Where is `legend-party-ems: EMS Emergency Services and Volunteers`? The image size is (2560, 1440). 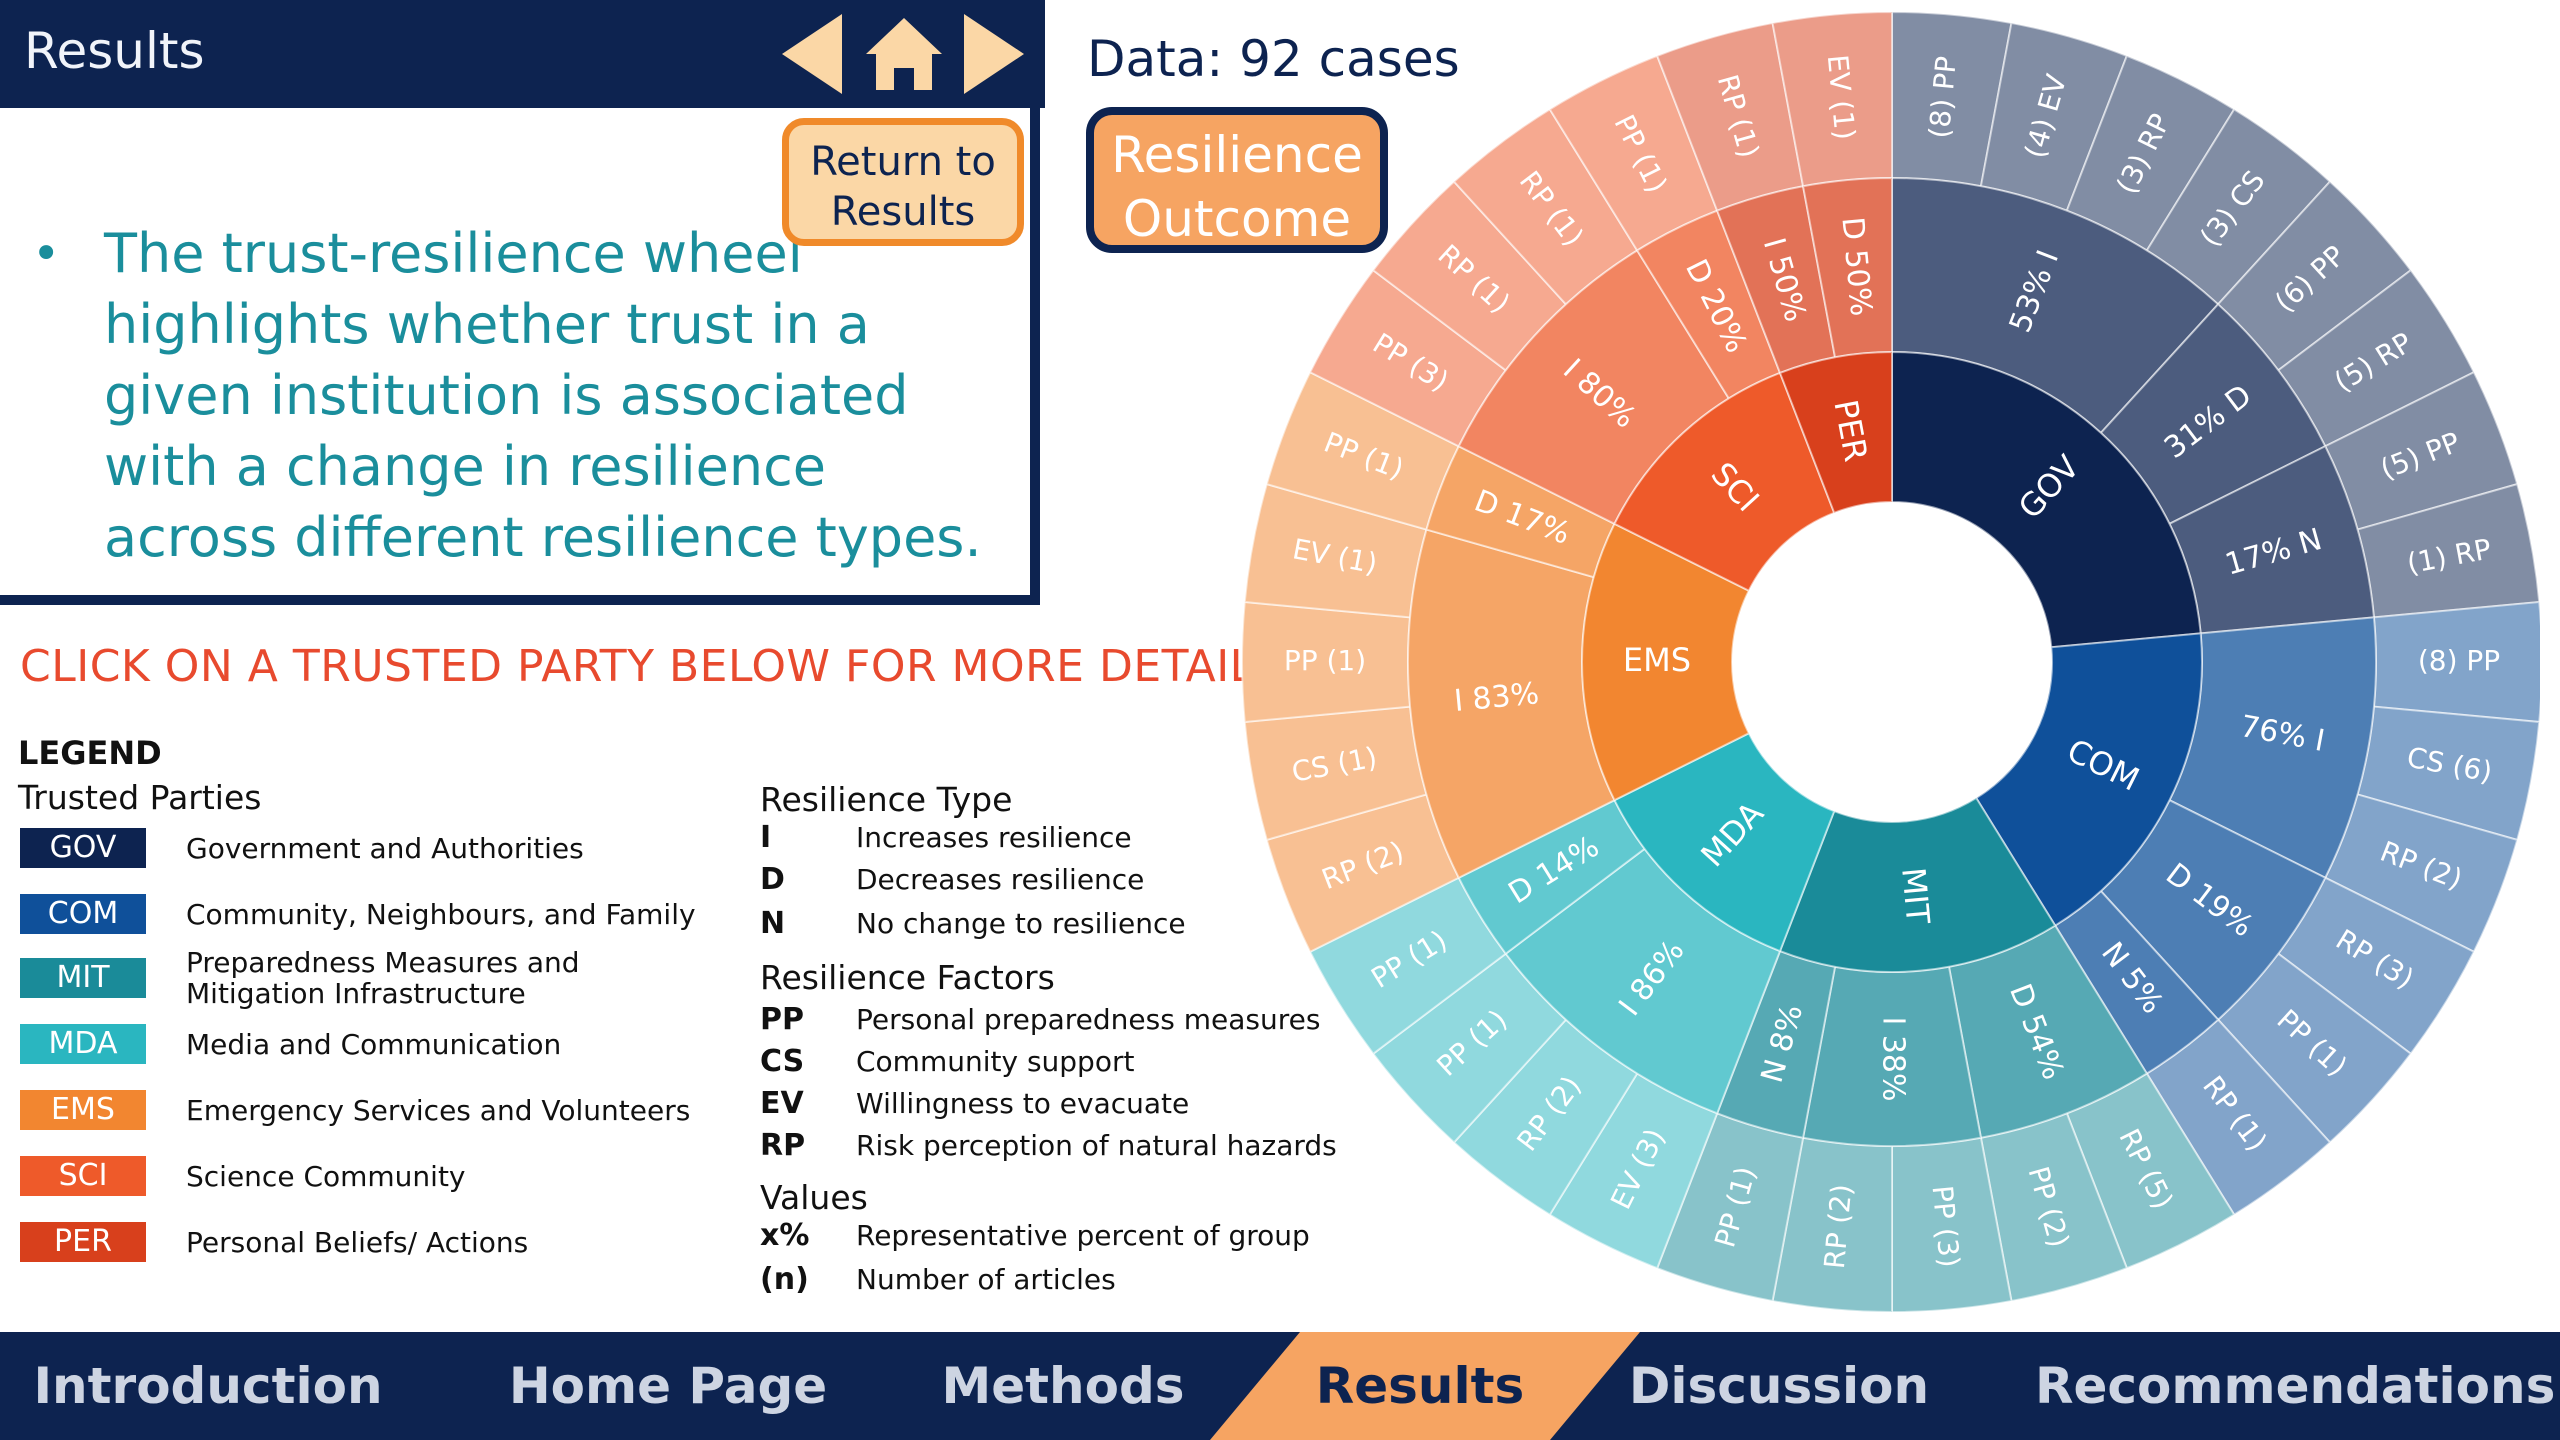 legend-party-ems: EMS Emergency Services and Volunteers is located at coordinates (355, 1110).